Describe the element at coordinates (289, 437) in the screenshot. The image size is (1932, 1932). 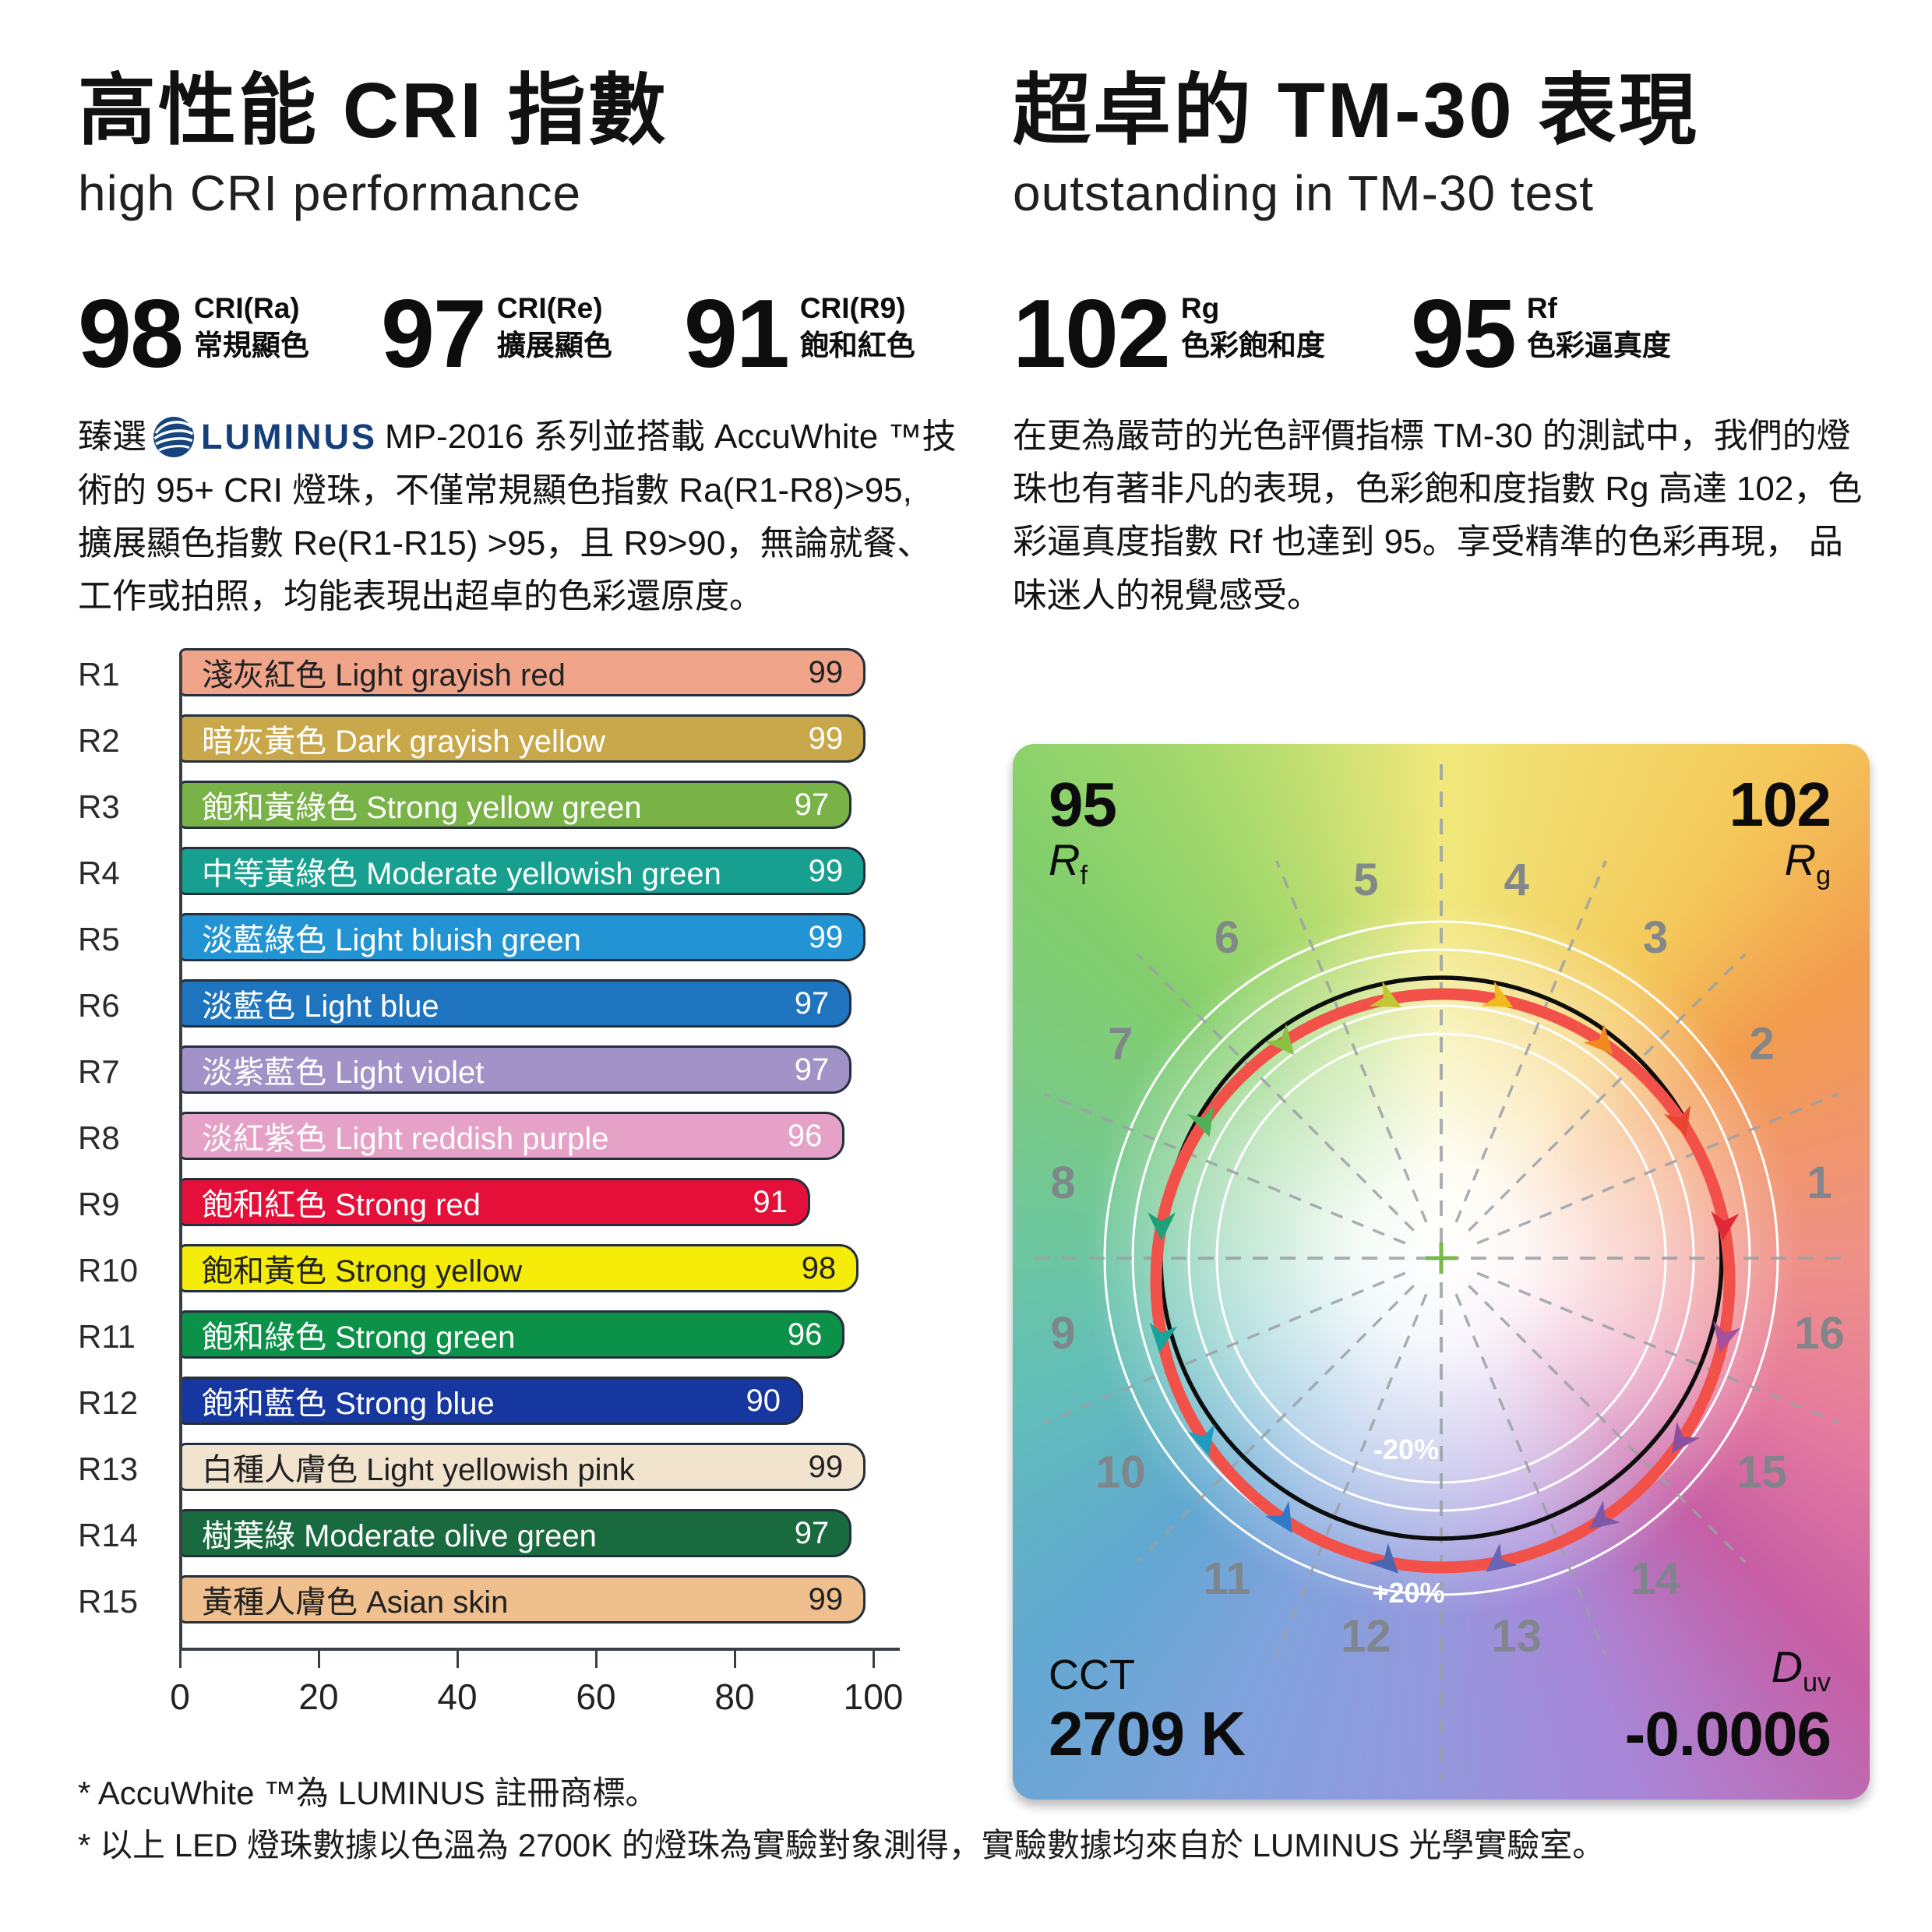
I see `luminus-wordmark: LUMINUS` at that location.